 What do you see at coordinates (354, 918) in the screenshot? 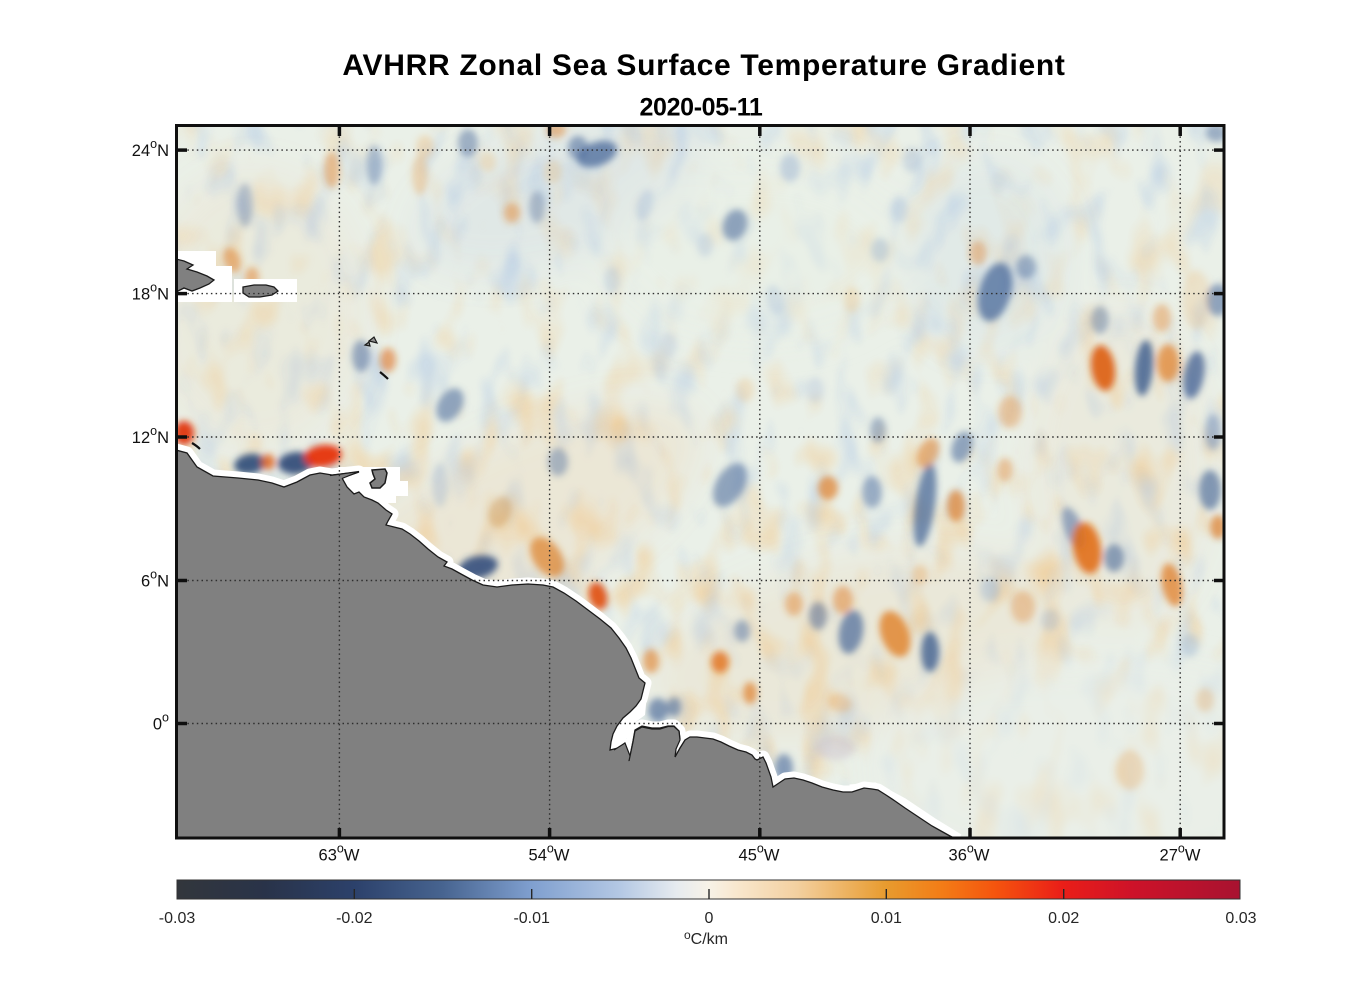
I see `svg-text: -0.02` at bounding box center [354, 918].